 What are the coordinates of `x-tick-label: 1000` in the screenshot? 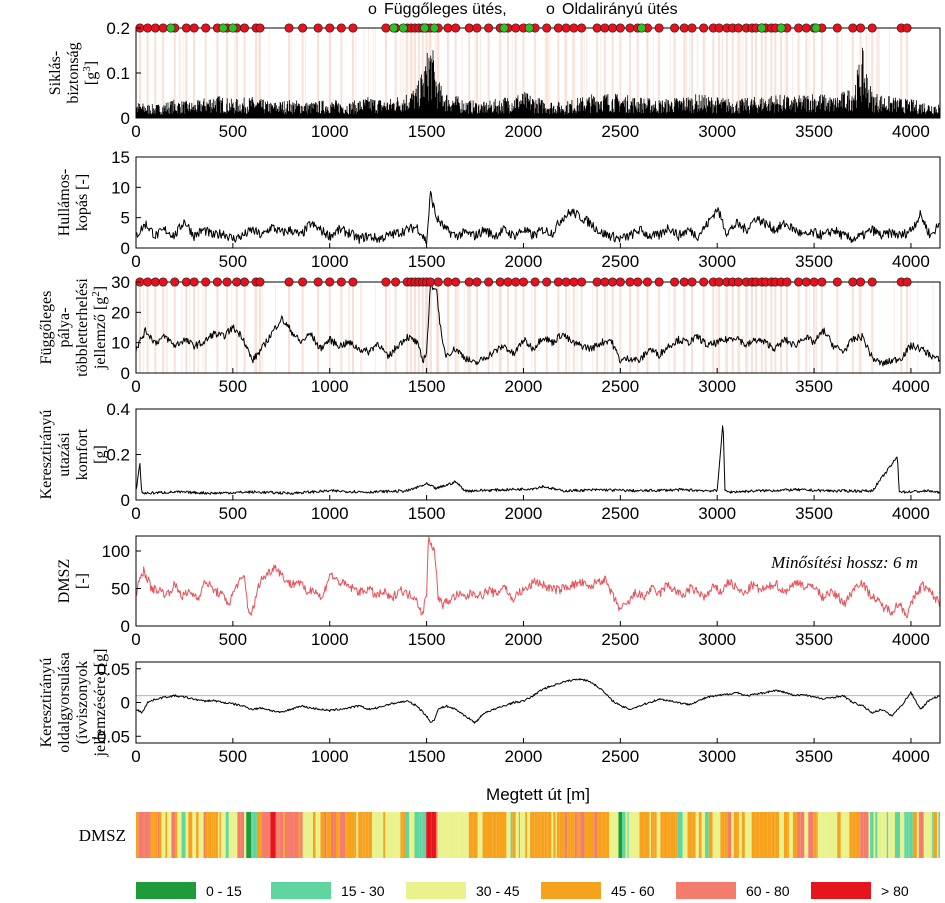 It's located at (330, 261).